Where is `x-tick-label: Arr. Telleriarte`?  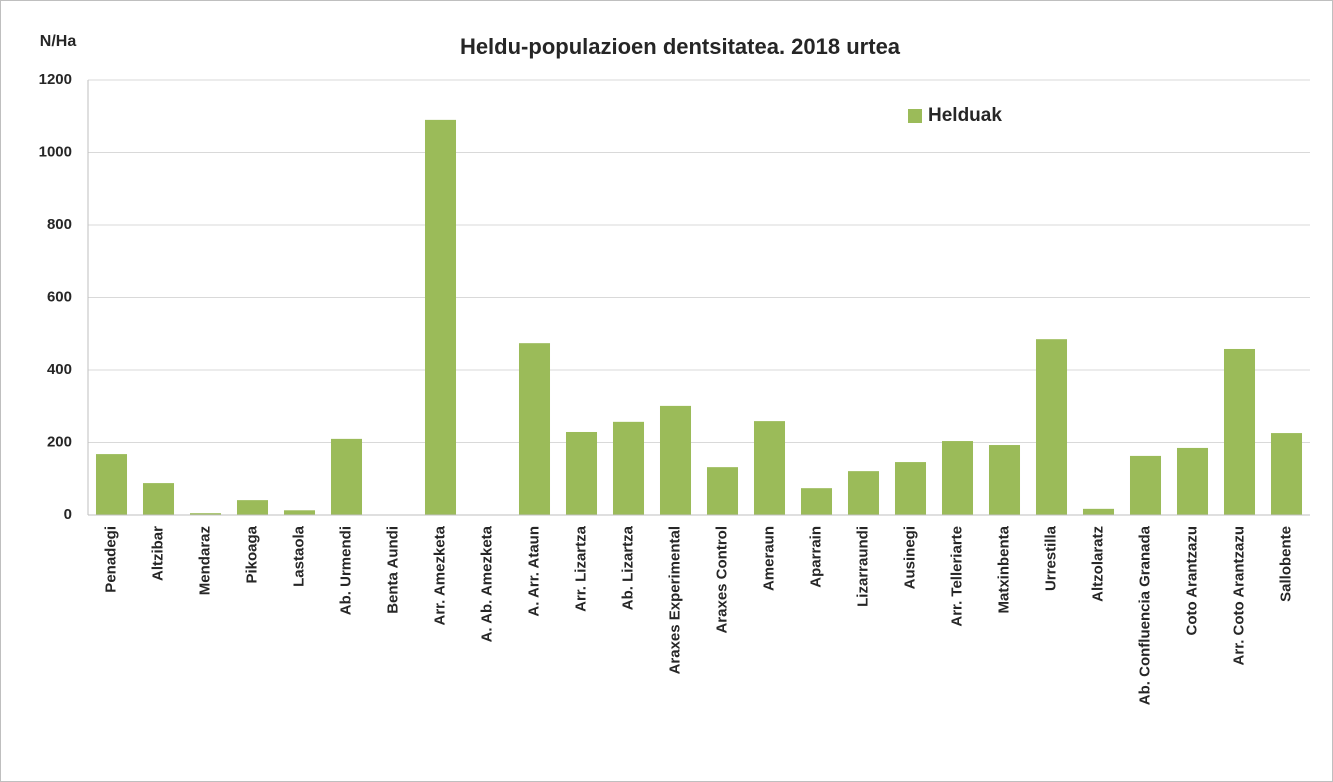
x-tick-label: Arr. Telleriarte is located at coordinates (956, 576).